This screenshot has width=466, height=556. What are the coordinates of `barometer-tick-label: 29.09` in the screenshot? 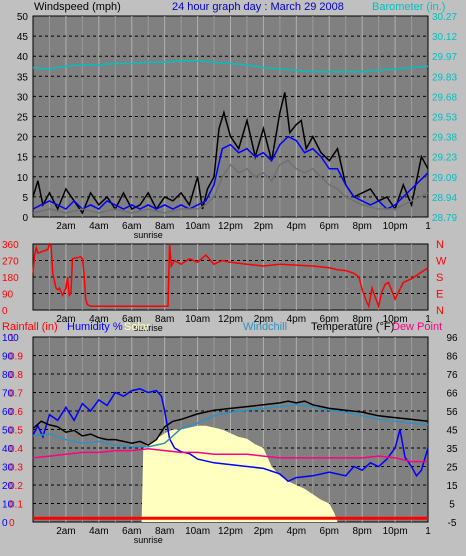 It's located at (444, 178).